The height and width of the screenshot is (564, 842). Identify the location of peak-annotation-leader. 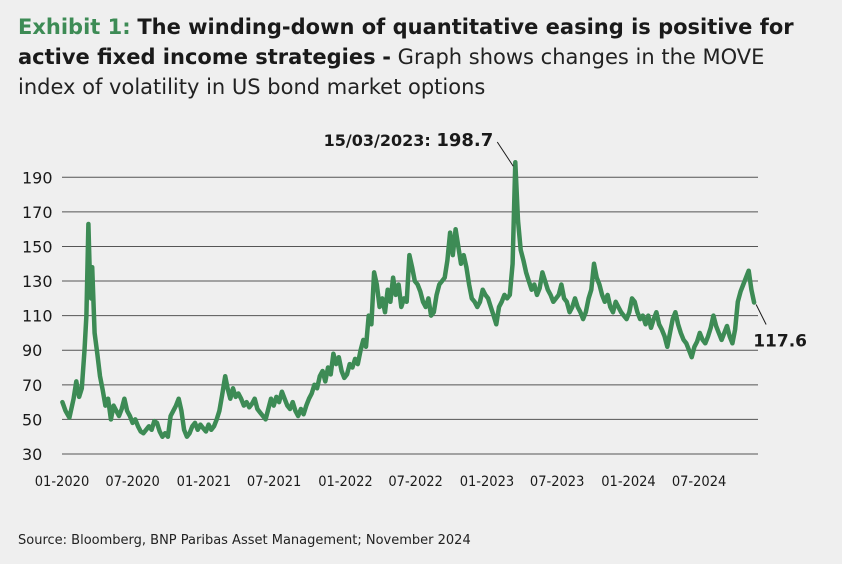
(505, 154).